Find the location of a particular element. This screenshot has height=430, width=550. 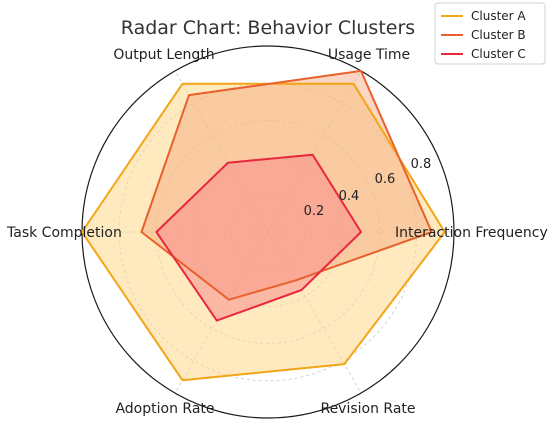

axis-label-6: Revision Rate is located at coordinates (367, 409).